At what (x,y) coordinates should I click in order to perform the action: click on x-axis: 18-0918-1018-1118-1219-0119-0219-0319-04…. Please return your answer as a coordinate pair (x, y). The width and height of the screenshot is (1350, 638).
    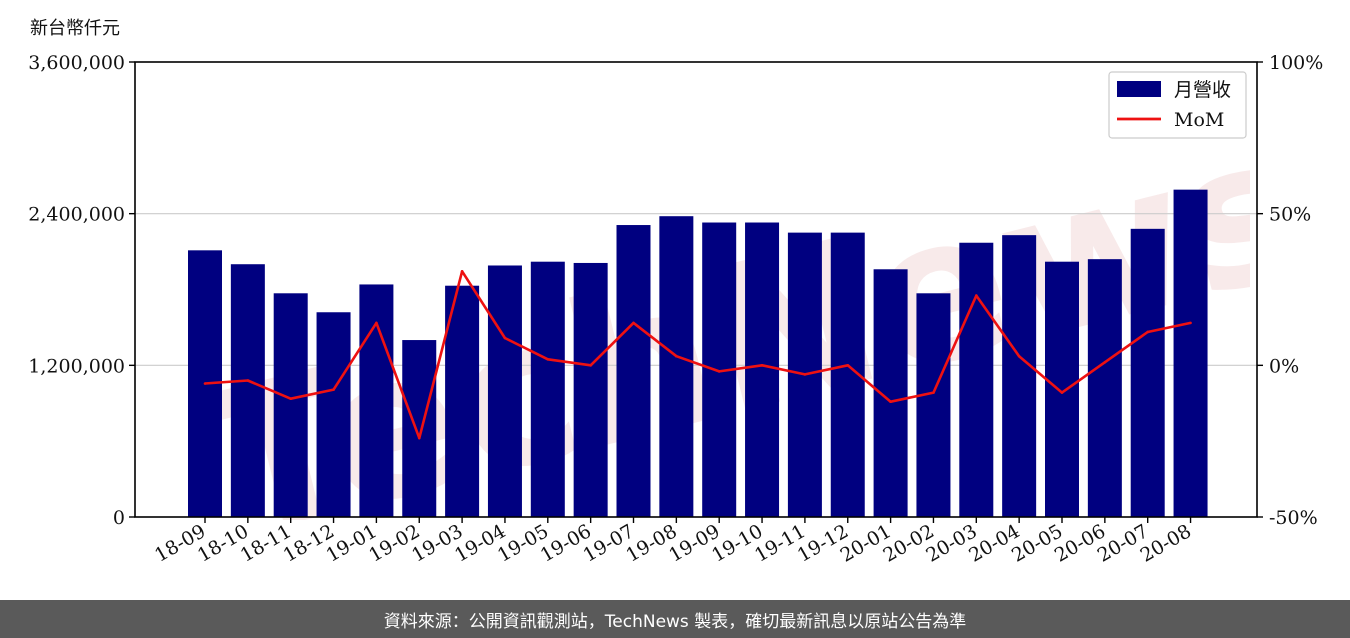
    Looking at the image, I should click on (673, 542).